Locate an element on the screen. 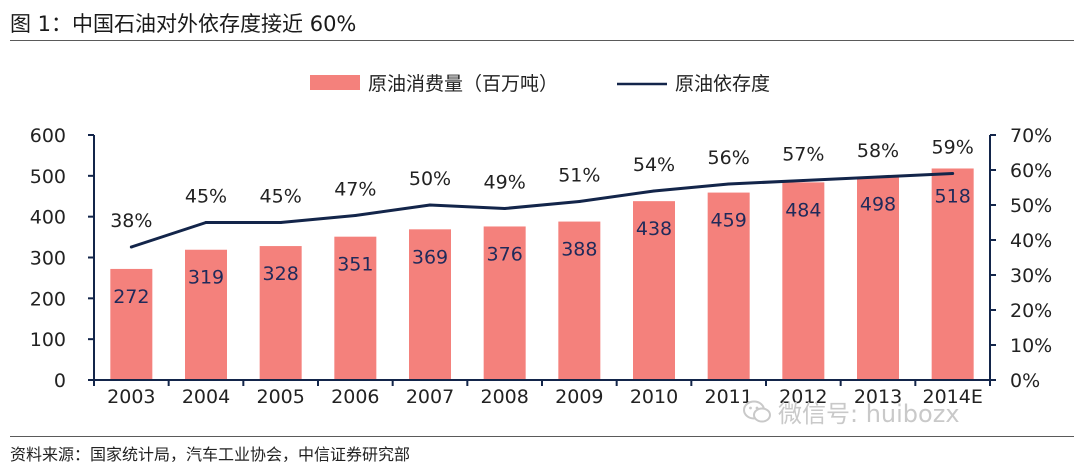  bar-value-label: 518 is located at coordinates (953, 196).